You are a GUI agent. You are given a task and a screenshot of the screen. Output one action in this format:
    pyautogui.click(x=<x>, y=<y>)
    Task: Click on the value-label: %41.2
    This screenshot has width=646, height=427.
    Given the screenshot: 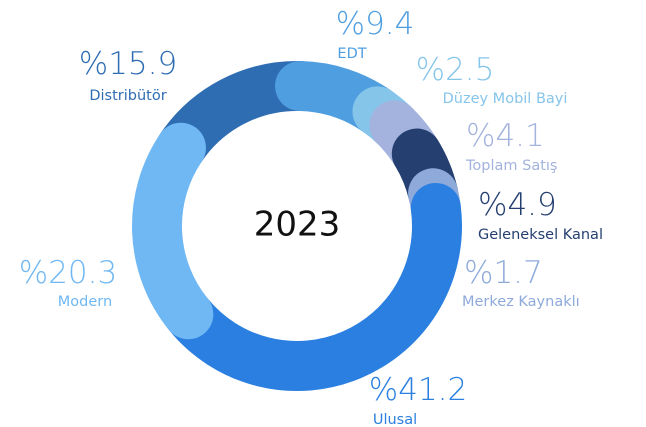 What is the action you would take?
    pyautogui.click(x=418, y=390)
    